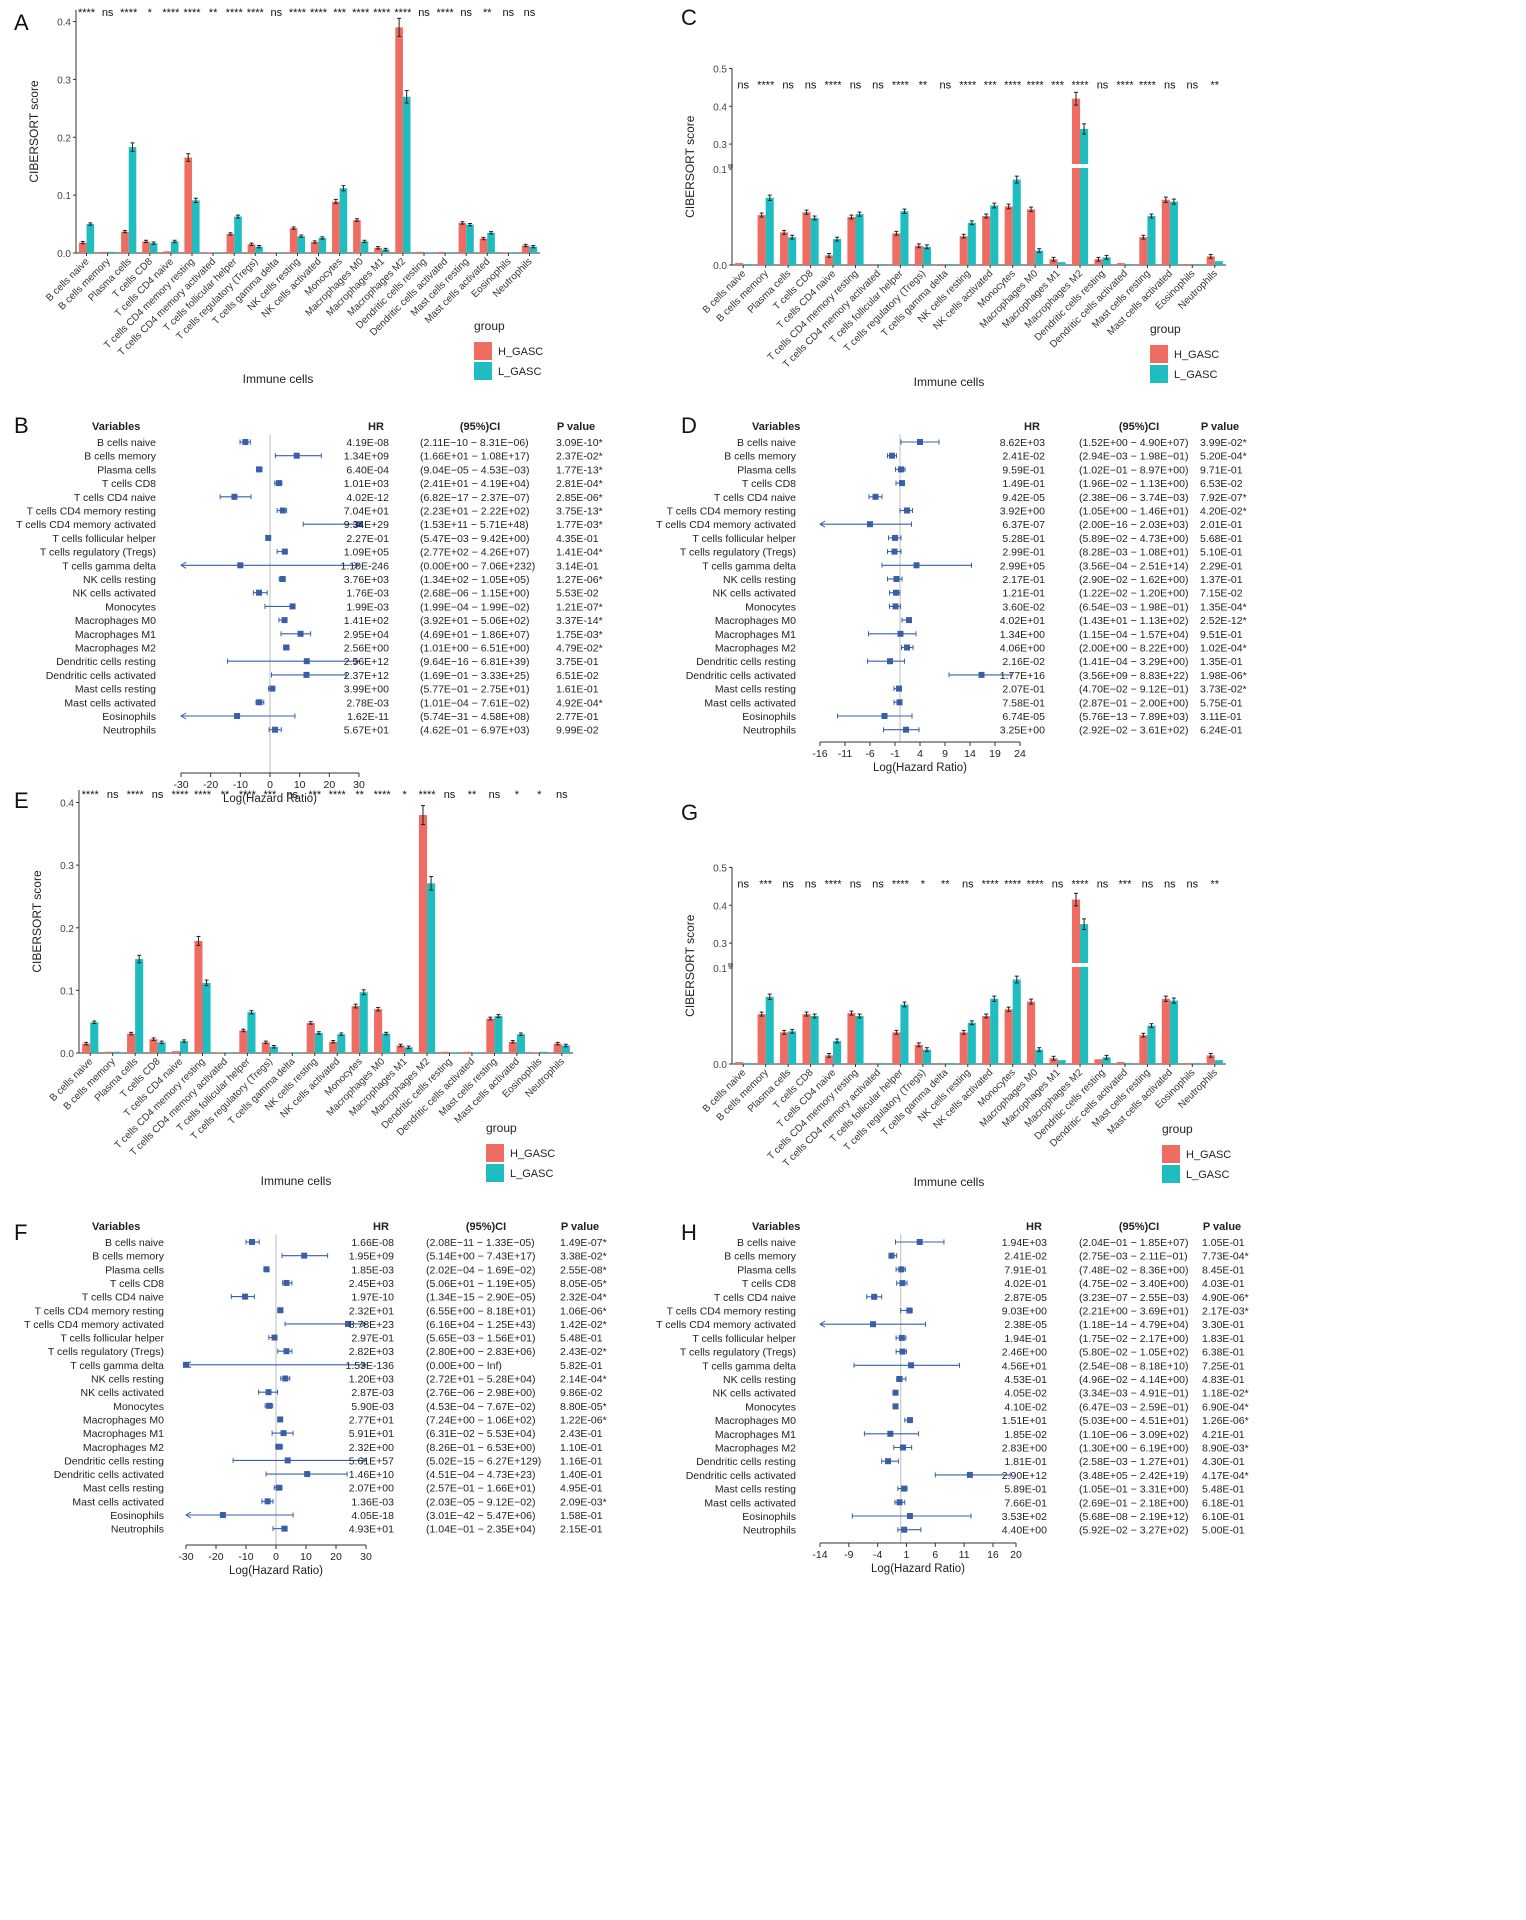 The height and width of the screenshot is (1920, 1526). Describe the element at coordinates (106, 1352) in the screenshot. I see `variable-label: T cells regulatory (Tregs)` at that location.